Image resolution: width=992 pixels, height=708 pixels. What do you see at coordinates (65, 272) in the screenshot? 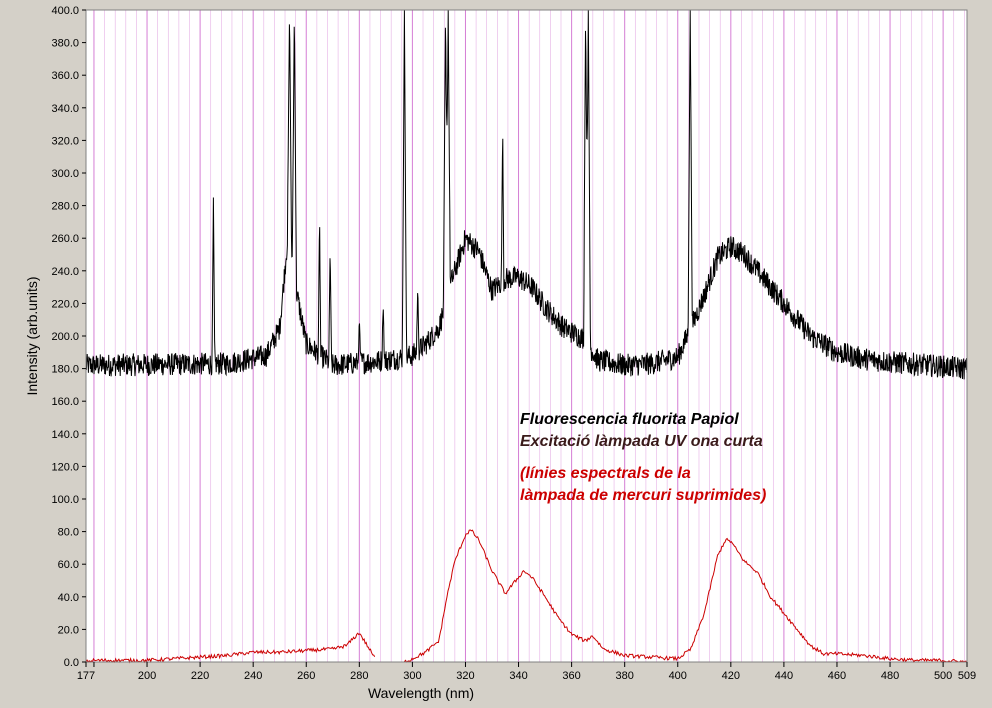
I see `y-tick-label: 240.0` at bounding box center [65, 272].